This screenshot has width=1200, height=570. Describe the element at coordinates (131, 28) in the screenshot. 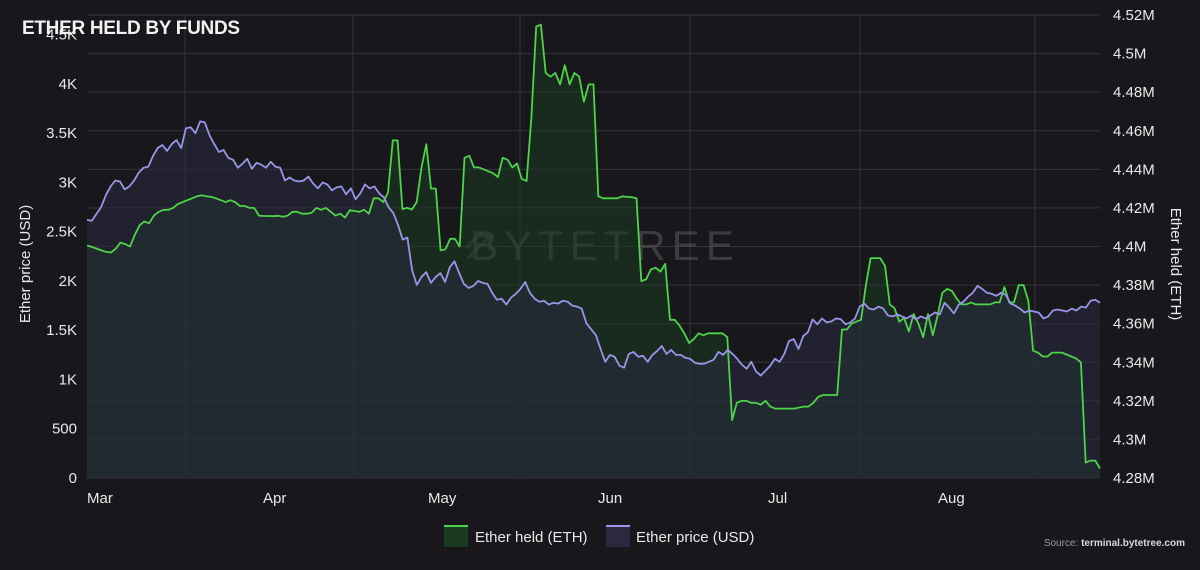

I see `chart-title: ETHER HELD BY FUNDS` at that location.